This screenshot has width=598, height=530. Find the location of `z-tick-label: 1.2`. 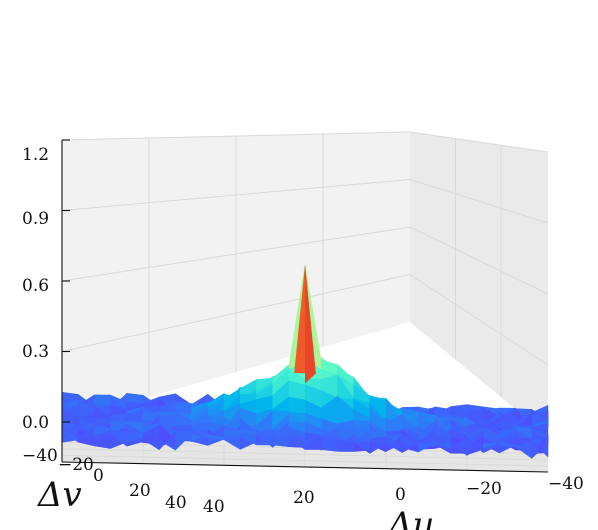

z-tick-label: 1.2 is located at coordinates (35, 155).